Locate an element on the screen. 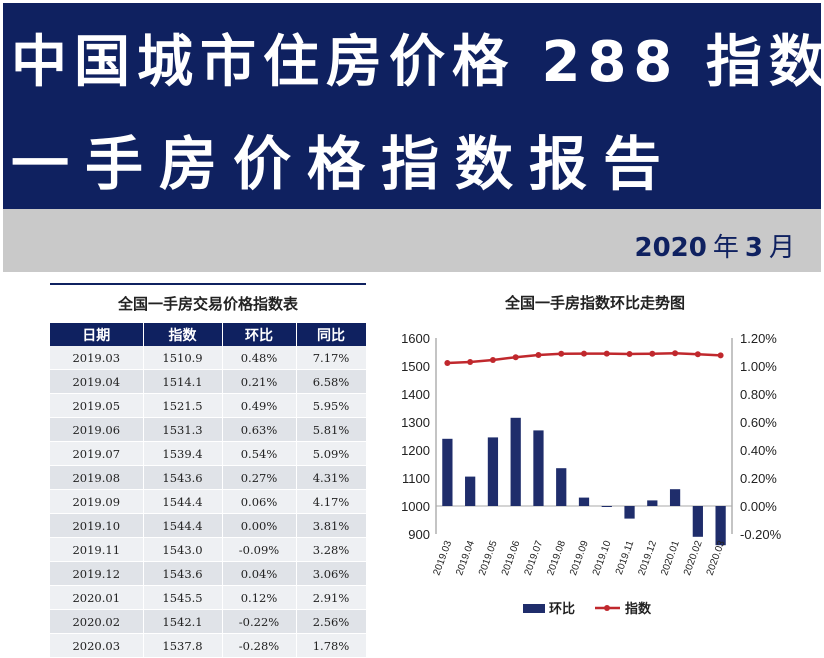 The image size is (824, 658). legend-line-label: 指数 is located at coordinates (638, 609).